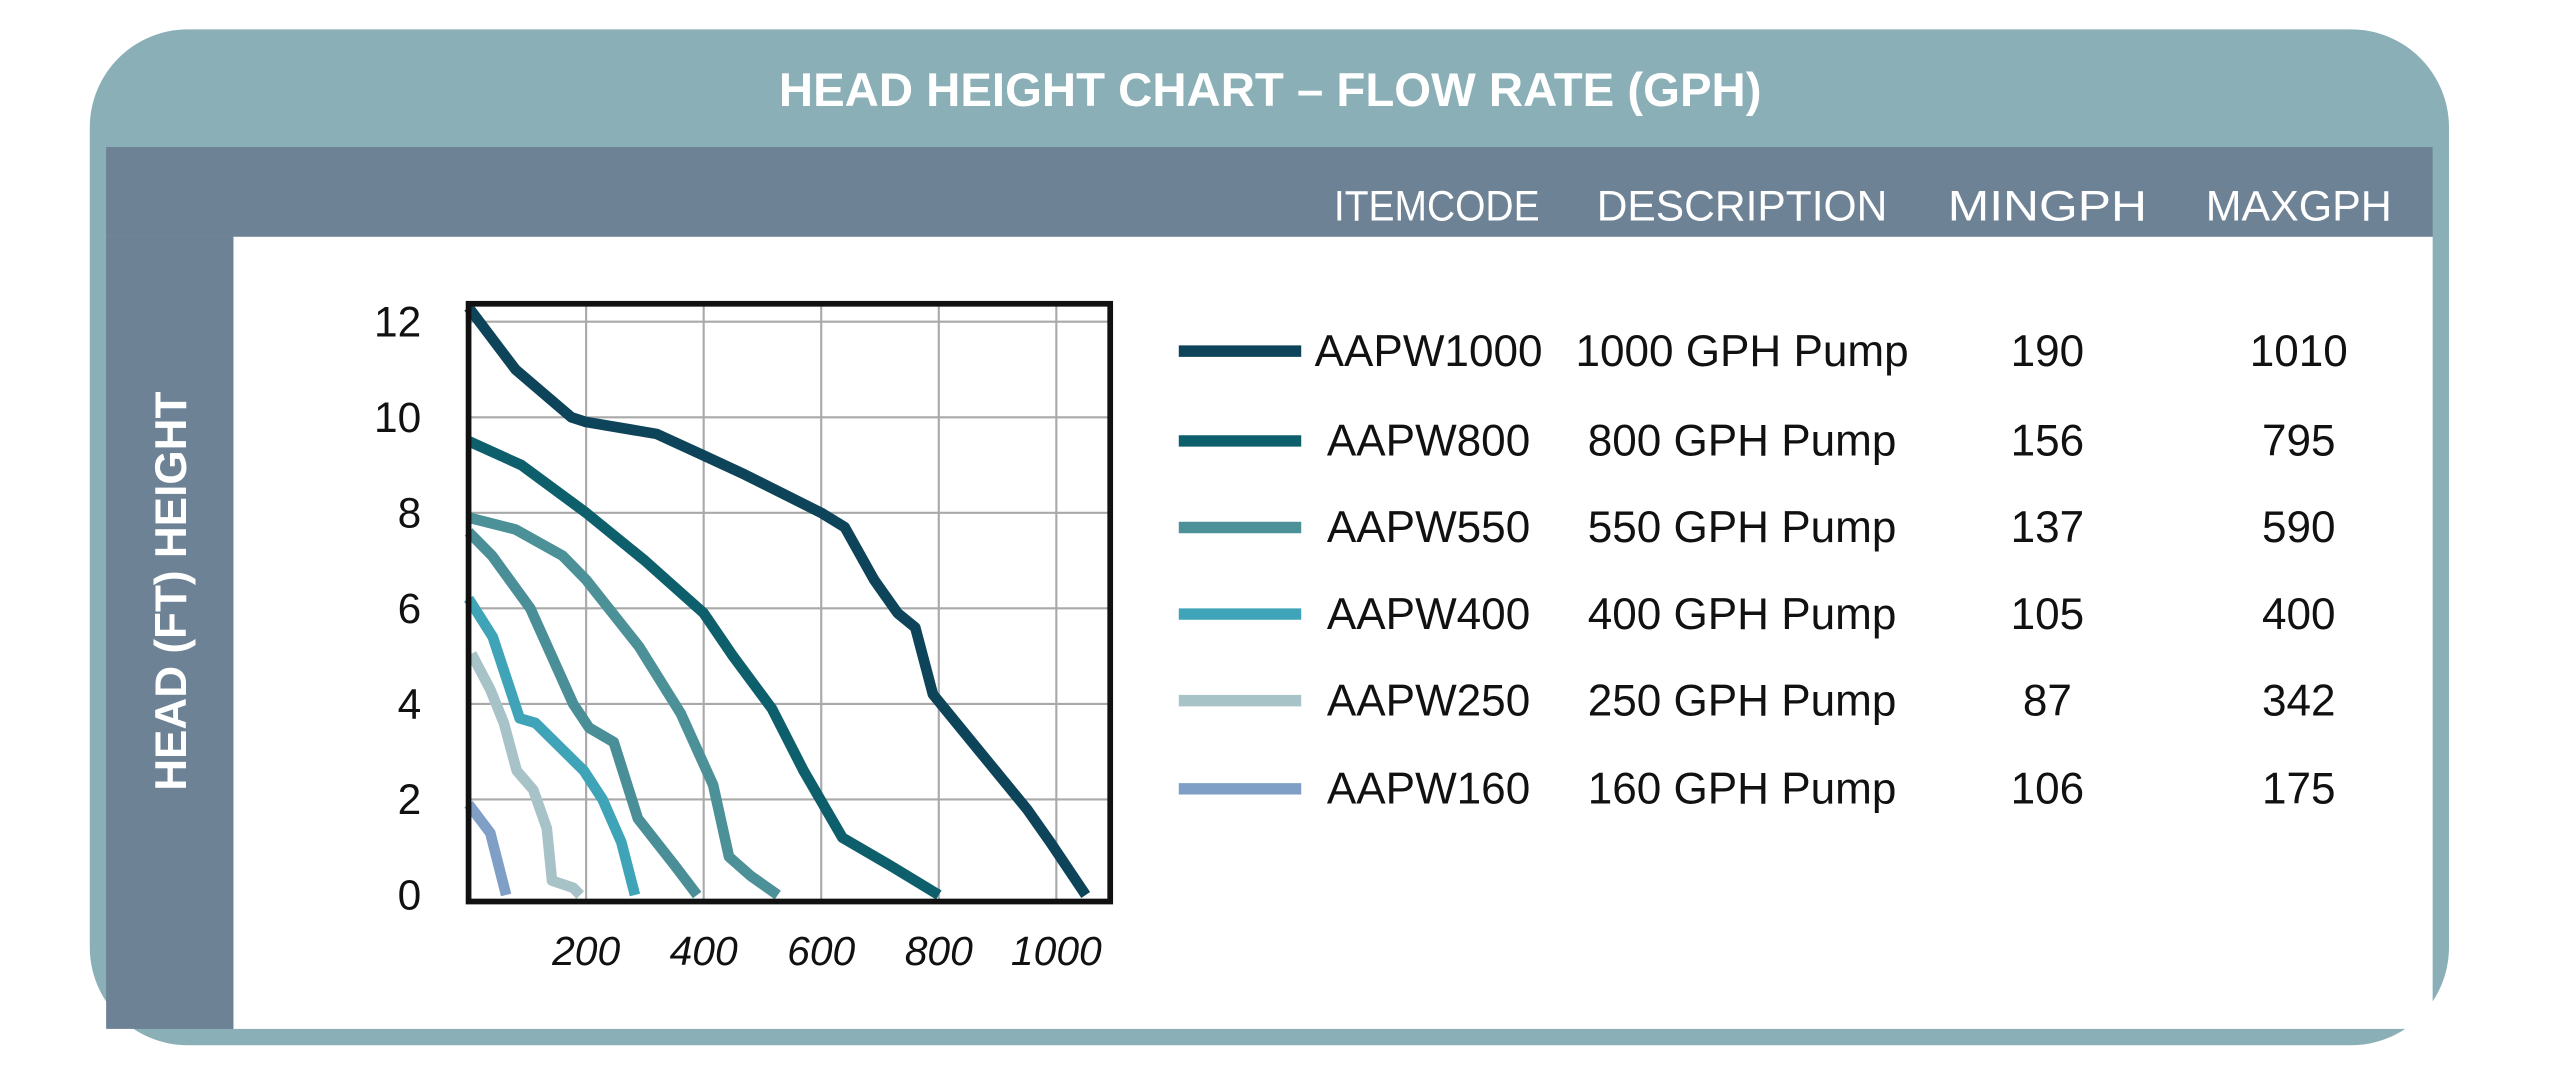 Image resolution: width=2560 pixels, height=1073 pixels. I want to click on legend-maxgph: 175, so click(2299, 789).